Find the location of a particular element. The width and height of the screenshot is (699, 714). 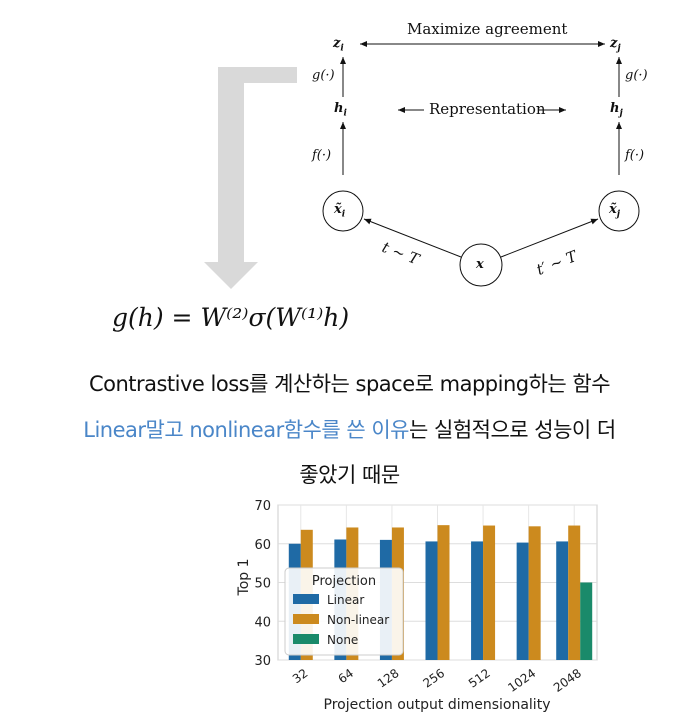

x-tick-label: 256 is located at coordinates (433, 678).